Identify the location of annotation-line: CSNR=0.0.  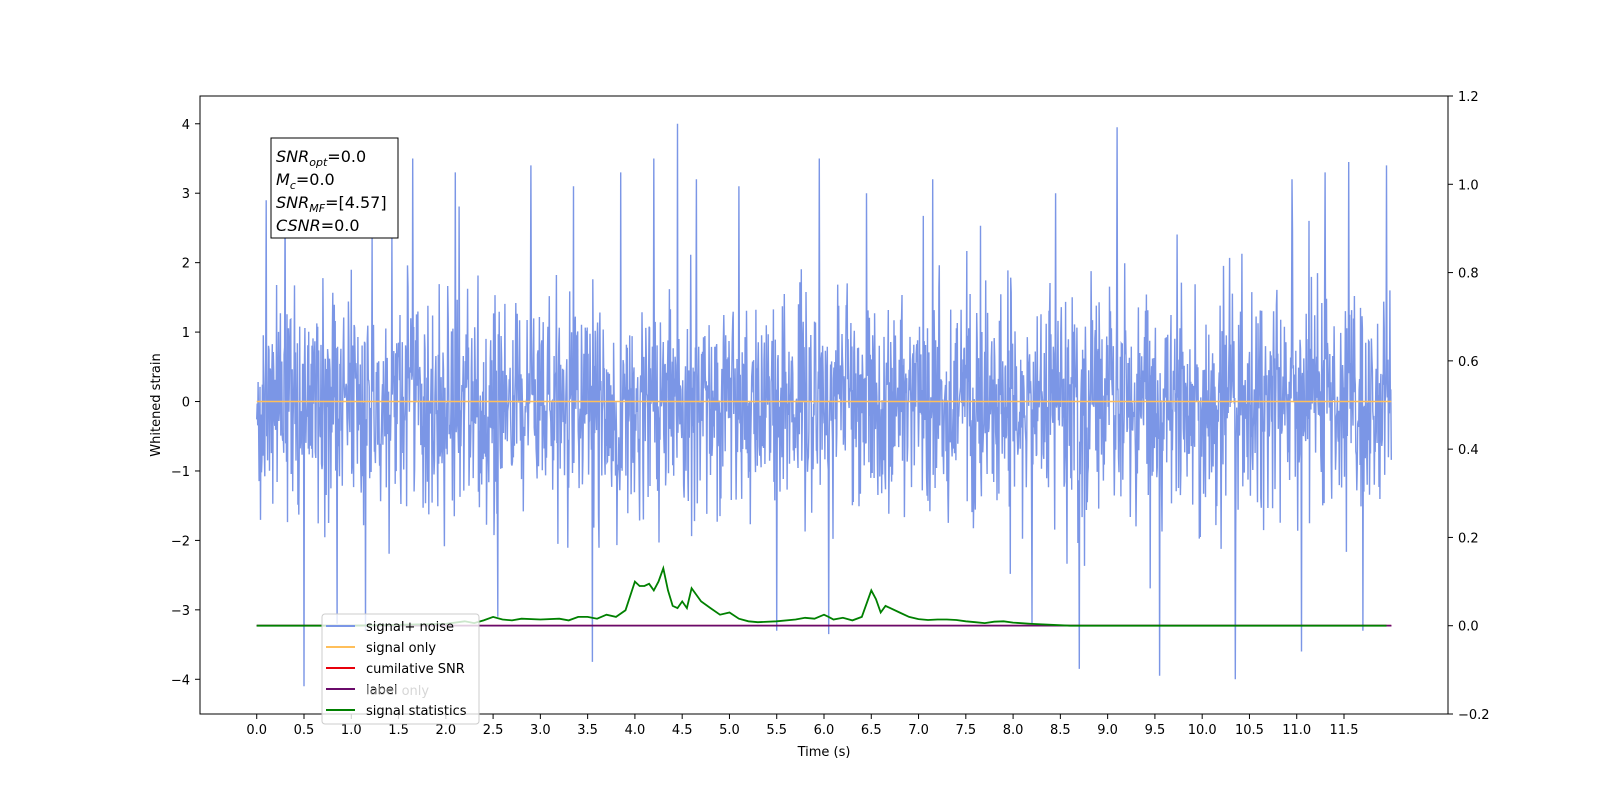
(318, 225).